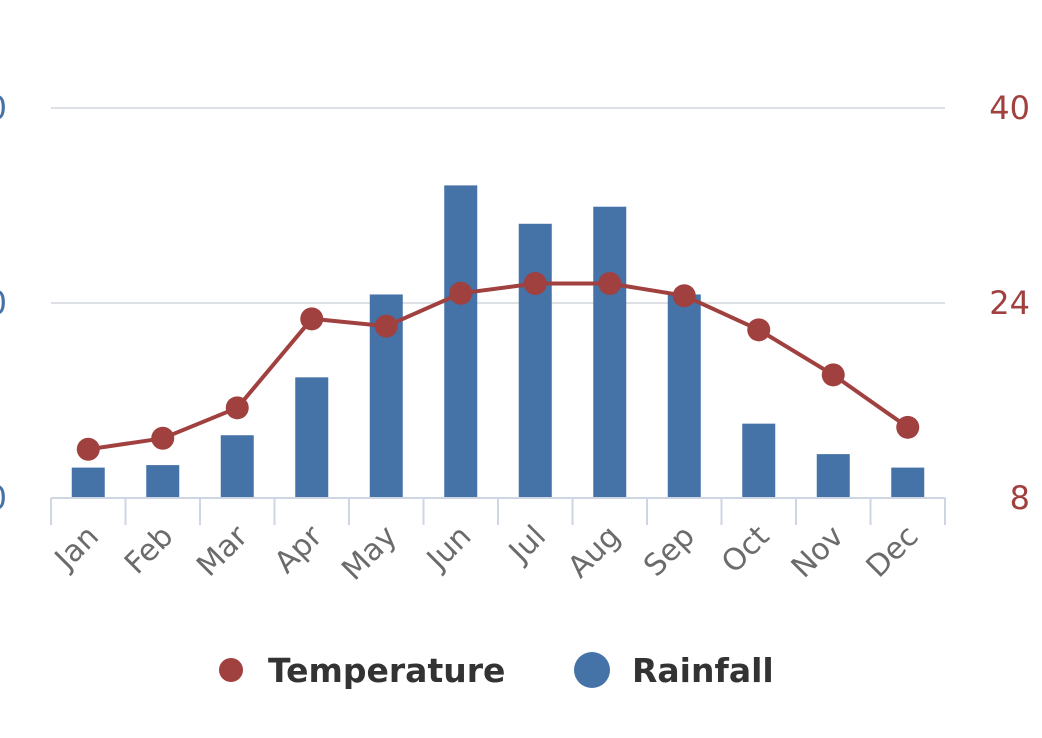 The height and width of the screenshot is (738, 1042). Describe the element at coordinates (592, 670) in the screenshot. I see `legend-rainfall-symbol` at that location.